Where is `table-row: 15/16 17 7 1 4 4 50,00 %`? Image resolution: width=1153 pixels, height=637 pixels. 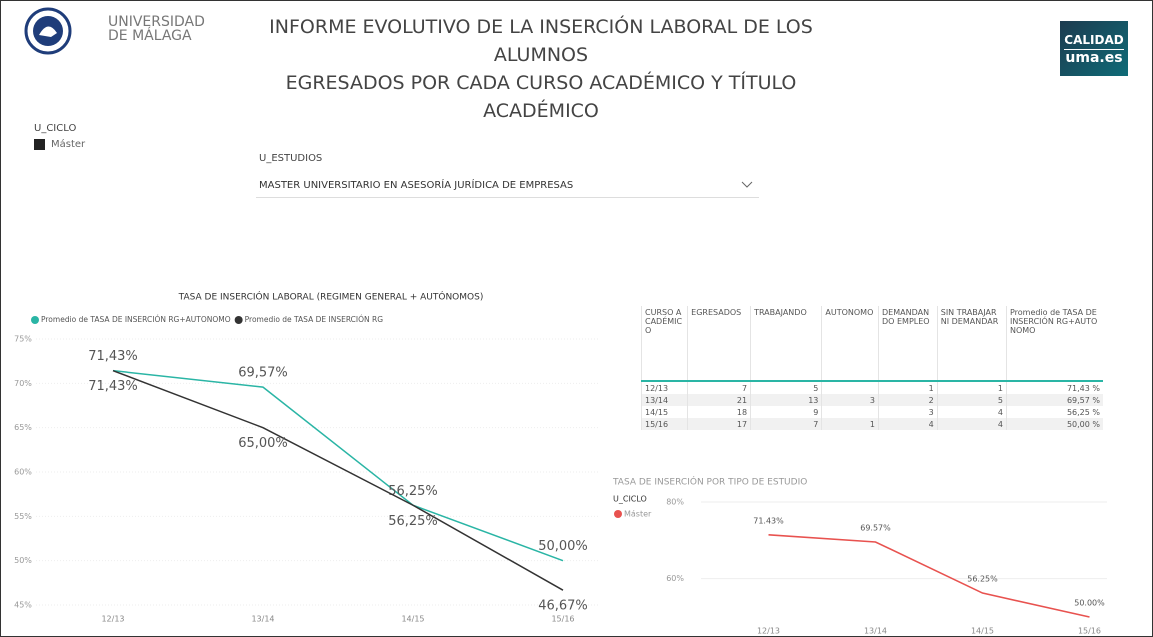
table-row: 15/16 17 7 1 4 4 50,00 % is located at coordinates (871, 424).